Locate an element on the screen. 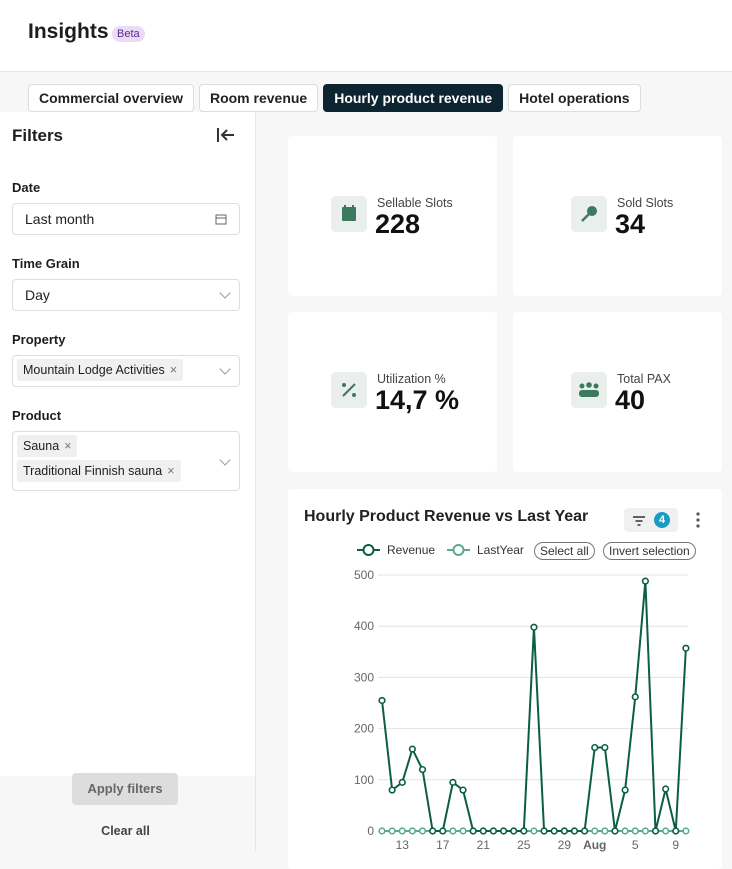  kpi-card: Sellable Slots 228 is located at coordinates (392, 216).